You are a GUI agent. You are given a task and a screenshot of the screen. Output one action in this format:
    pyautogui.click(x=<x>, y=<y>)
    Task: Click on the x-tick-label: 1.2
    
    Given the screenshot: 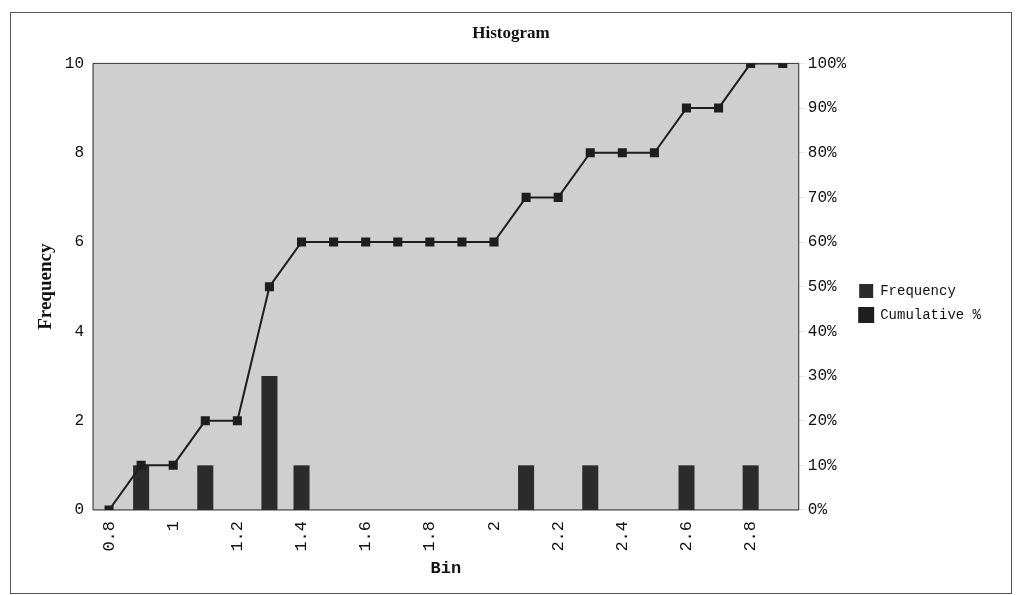 What is the action you would take?
    pyautogui.click(x=237, y=536)
    